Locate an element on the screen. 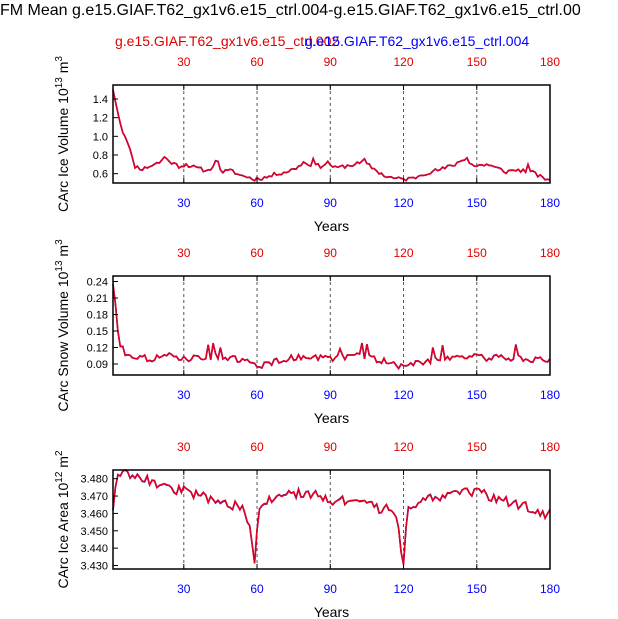 Image resolution: width=618 pixels, height=619 pixels. y-axis-title: CArc Ice Area 1012 m2 is located at coordinates (62, 519).